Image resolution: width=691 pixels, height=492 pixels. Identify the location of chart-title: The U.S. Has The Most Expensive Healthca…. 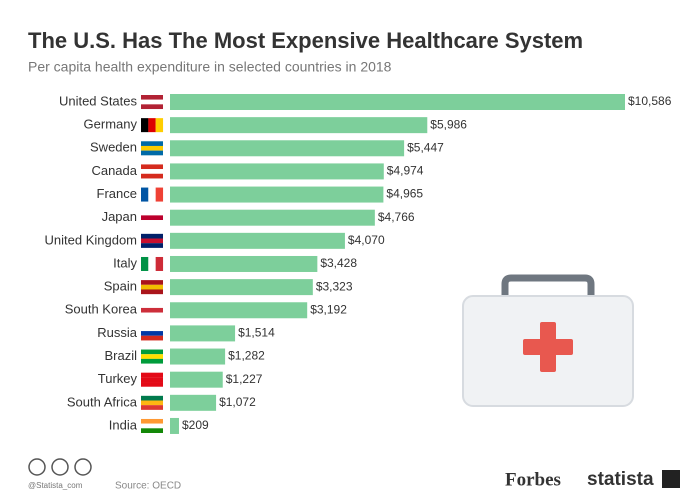
(305, 40).